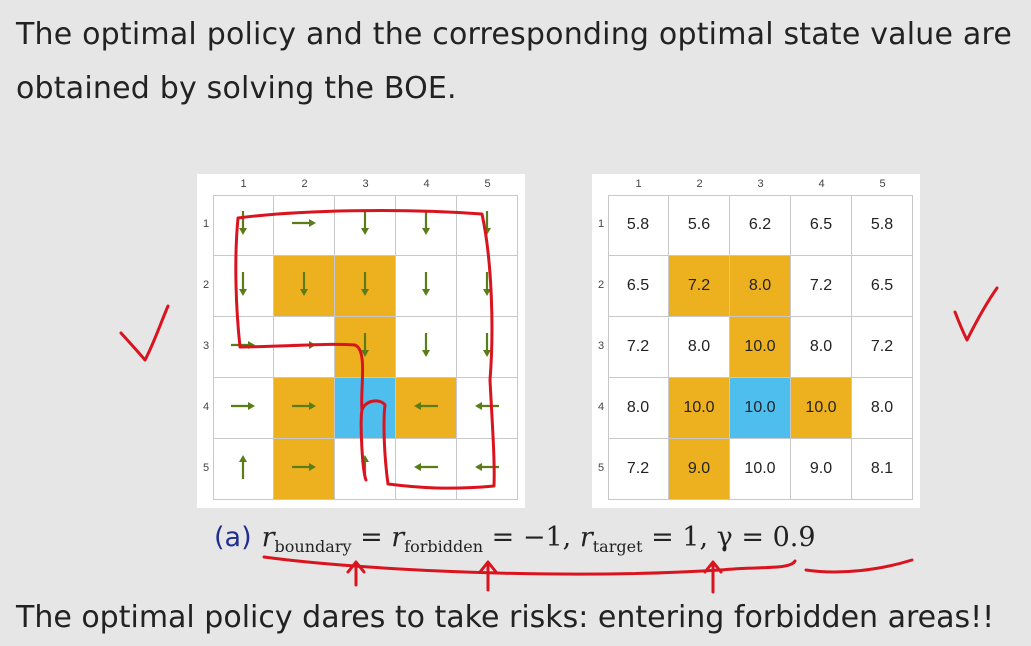  What do you see at coordinates (882, 469) in the screenshot?
I see `value-cell: 8.1` at bounding box center [882, 469].